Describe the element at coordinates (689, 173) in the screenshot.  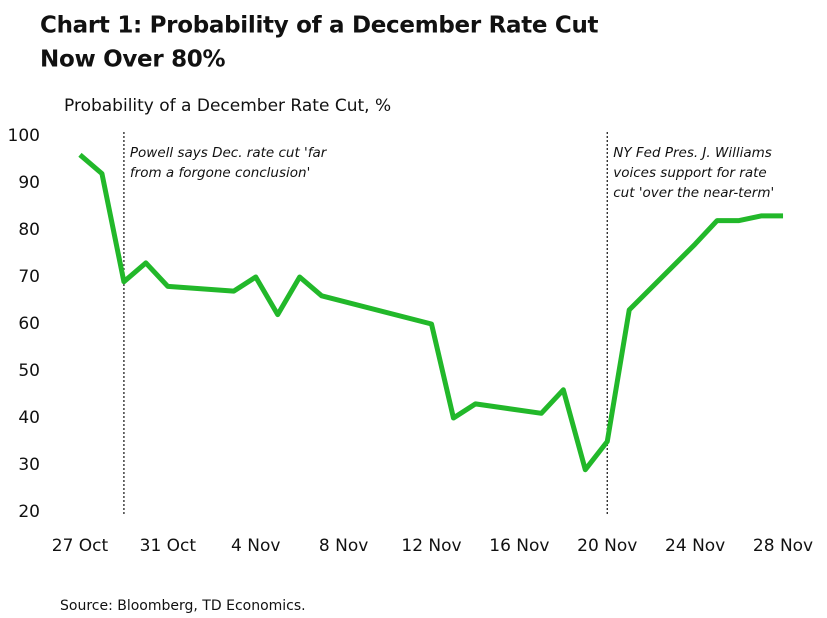
I see `annotation-text: voices support for rate` at that location.